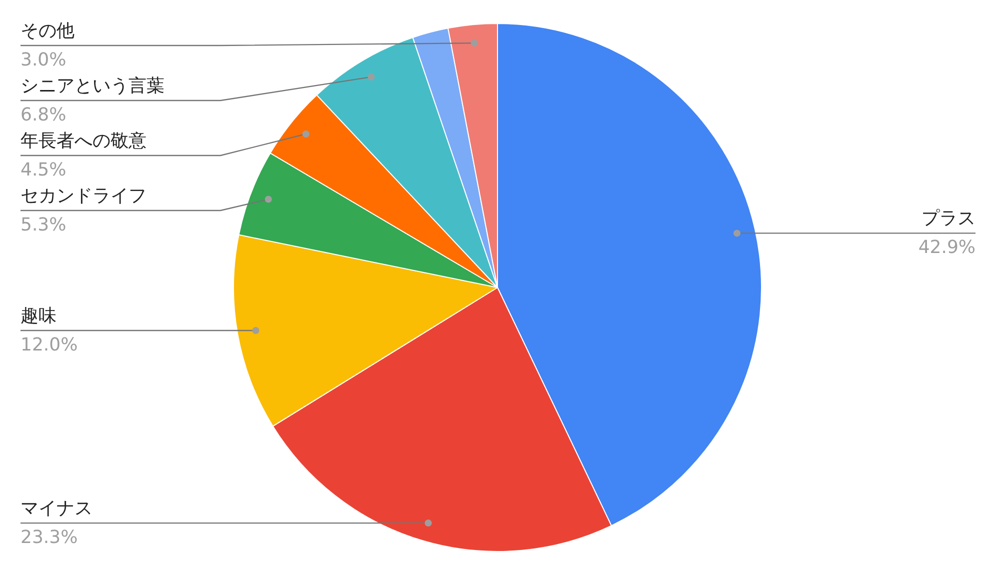 Image resolution: width=1000 pixels, height=573 pixels. I want to click on data-label: 6.8%, so click(43, 115).